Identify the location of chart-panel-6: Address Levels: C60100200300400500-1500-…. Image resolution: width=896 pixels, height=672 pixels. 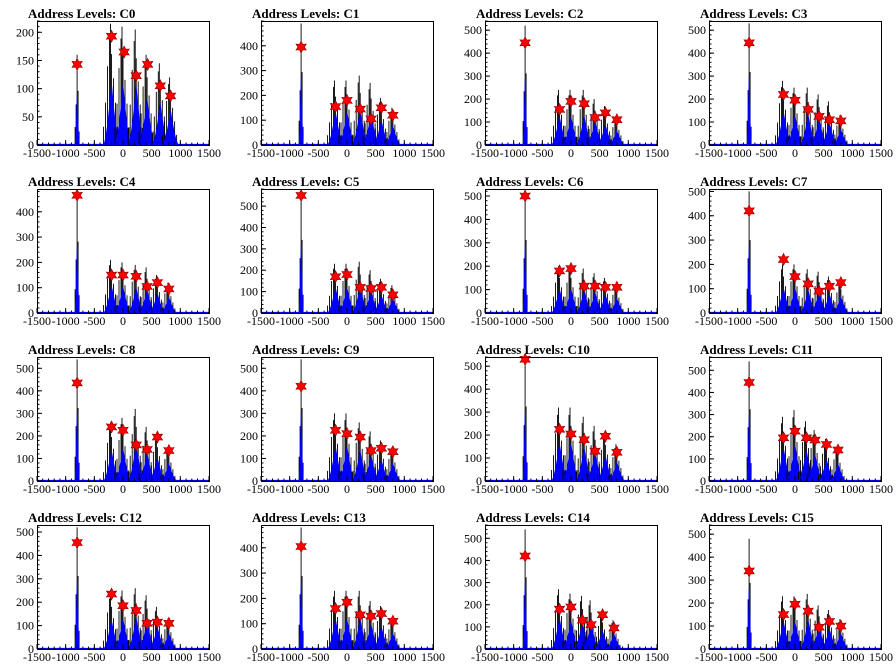
(566, 251).